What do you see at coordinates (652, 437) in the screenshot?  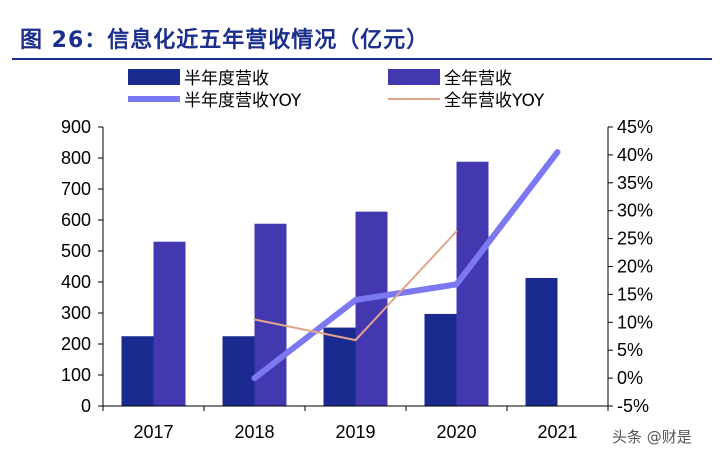 I see `watermark-text: 头条 @财是` at bounding box center [652, 437].